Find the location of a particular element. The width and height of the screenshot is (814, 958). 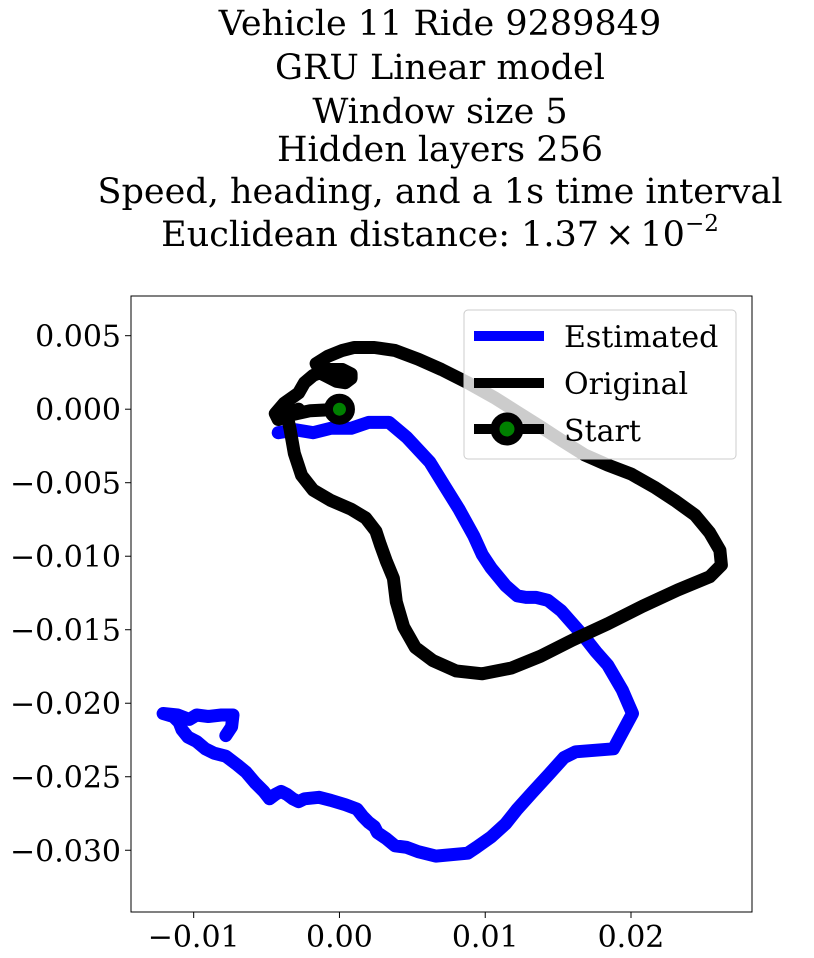

title-metric: Euclidean distance: 1.37 × 10−2 is located at coordinates (440, 233).